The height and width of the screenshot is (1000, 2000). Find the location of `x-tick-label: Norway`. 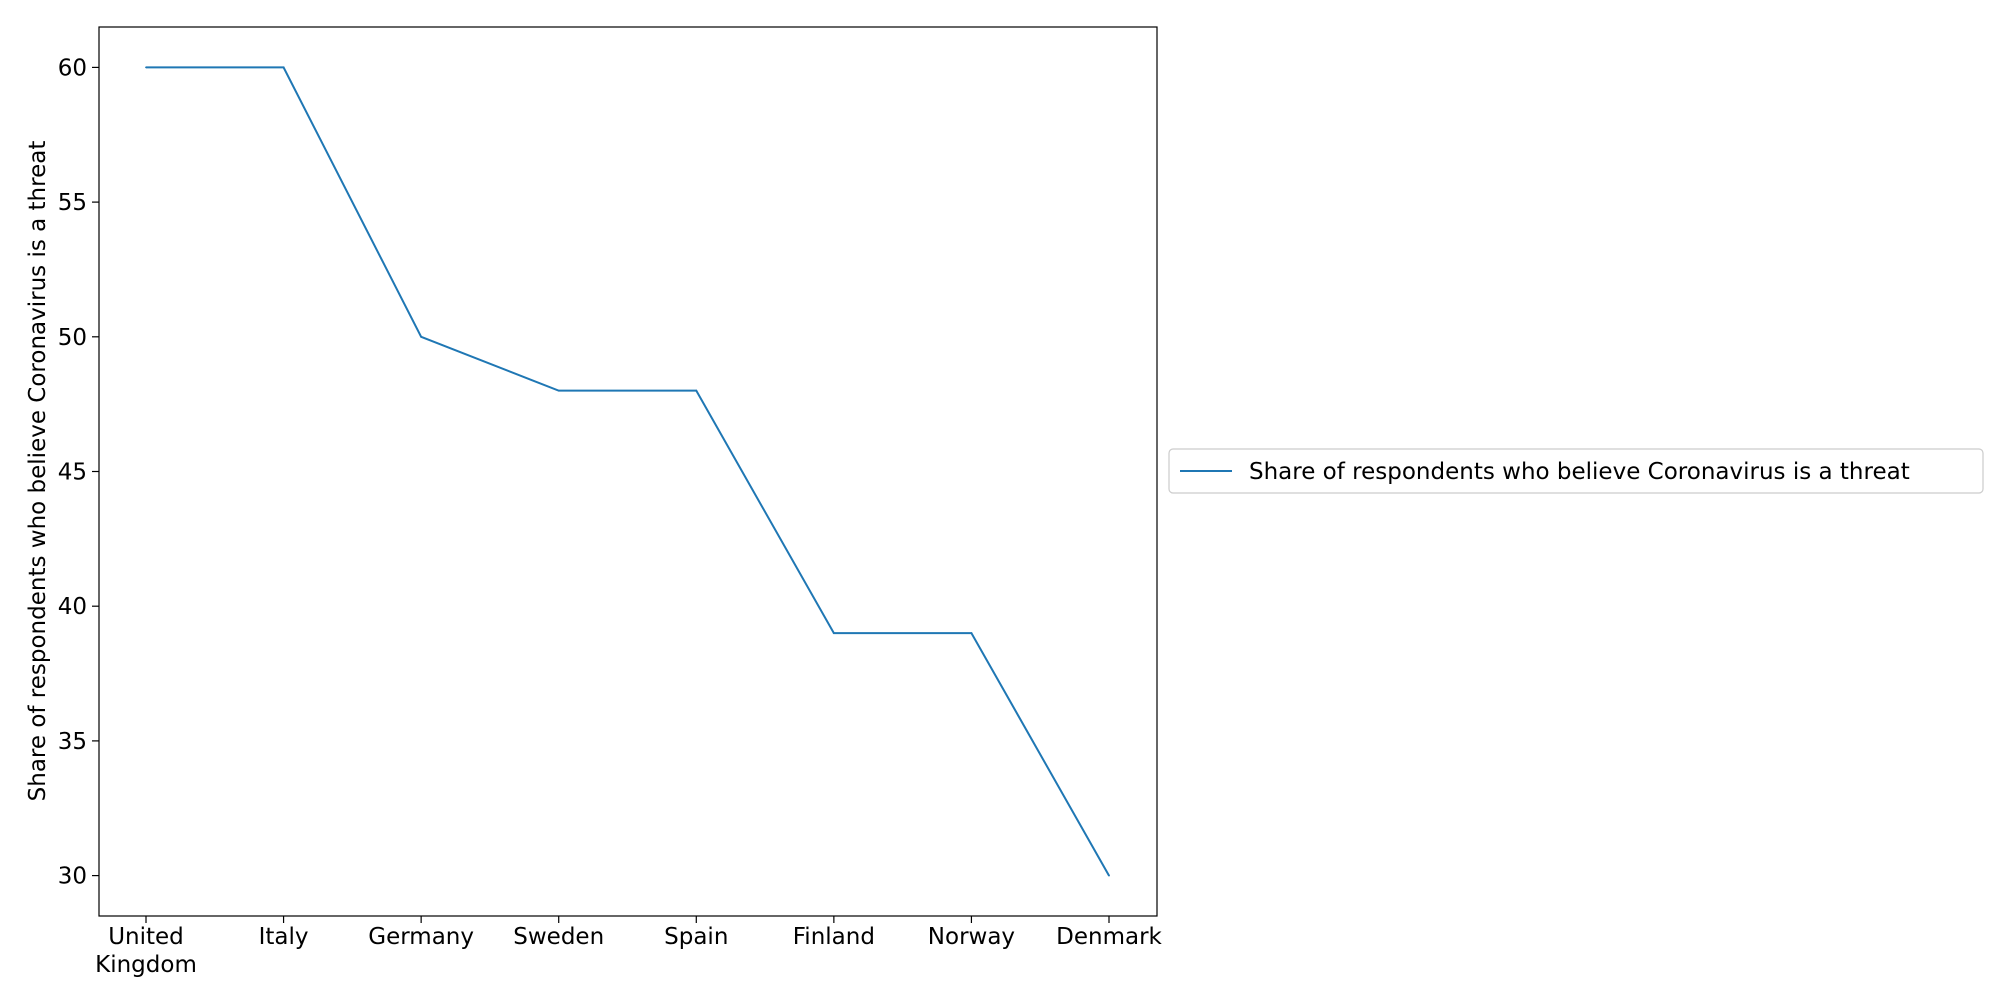

x-tick-label: Norway is located at coordinates (971, 937).